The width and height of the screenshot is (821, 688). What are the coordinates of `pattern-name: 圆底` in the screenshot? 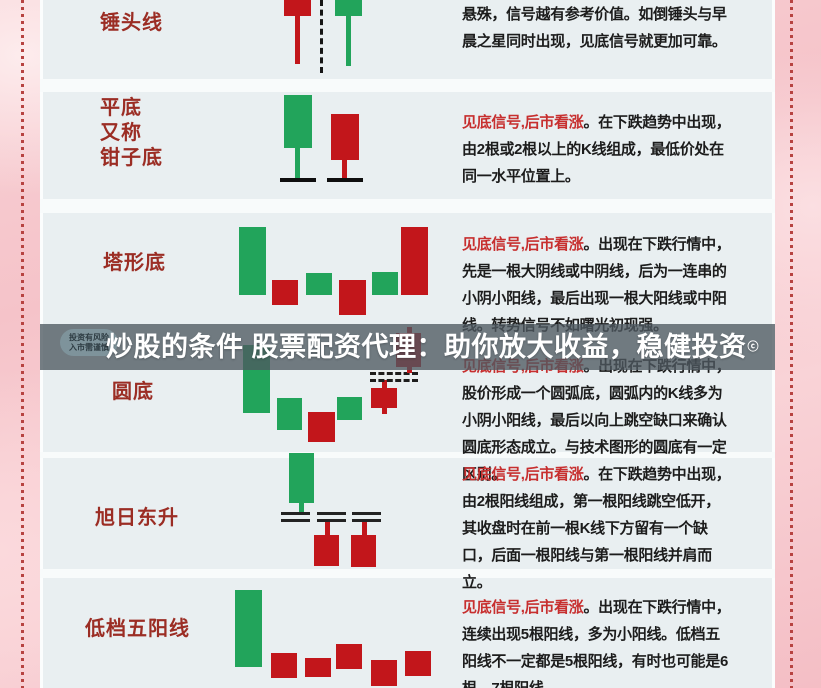 It's located at (133, 392).